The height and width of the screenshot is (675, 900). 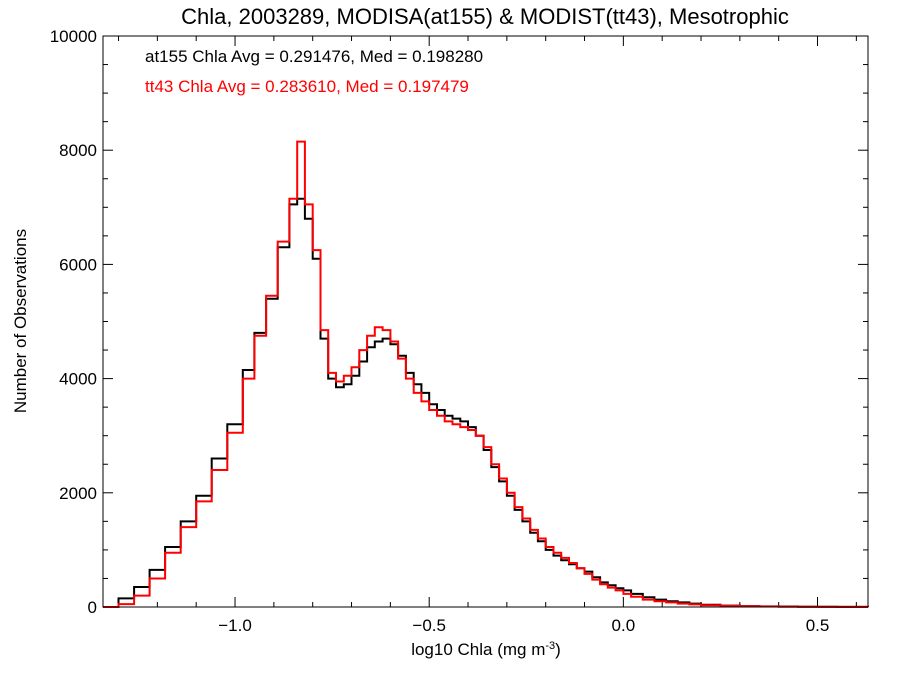 I want to click on x-axis-label: log10 Chla (mg m-3), so click(x=486, y=649).